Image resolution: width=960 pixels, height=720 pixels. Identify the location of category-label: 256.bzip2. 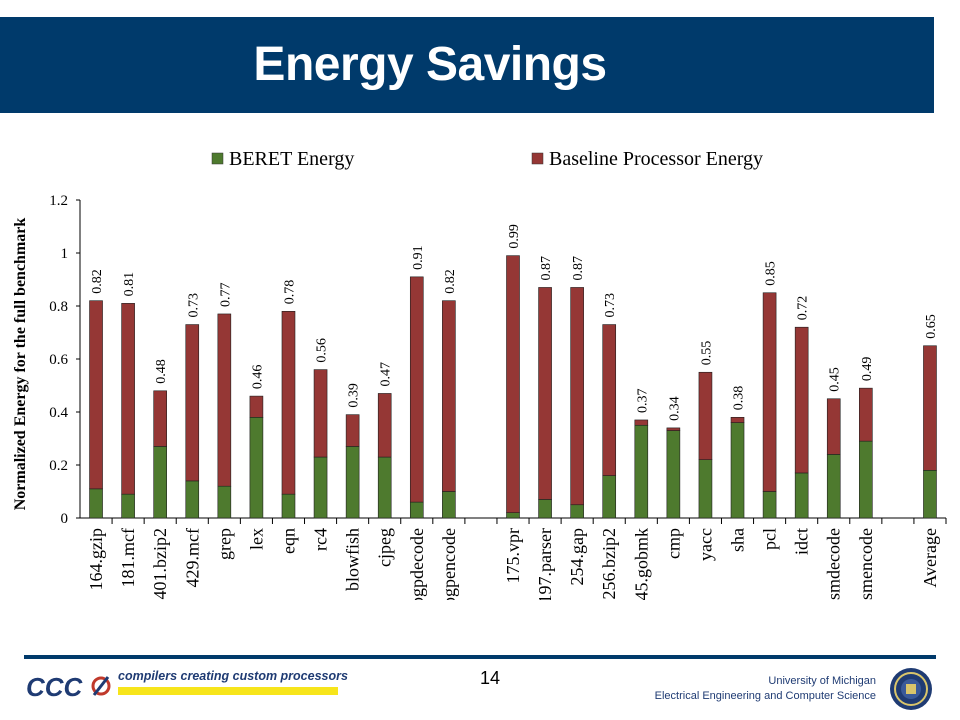
(609, 564).